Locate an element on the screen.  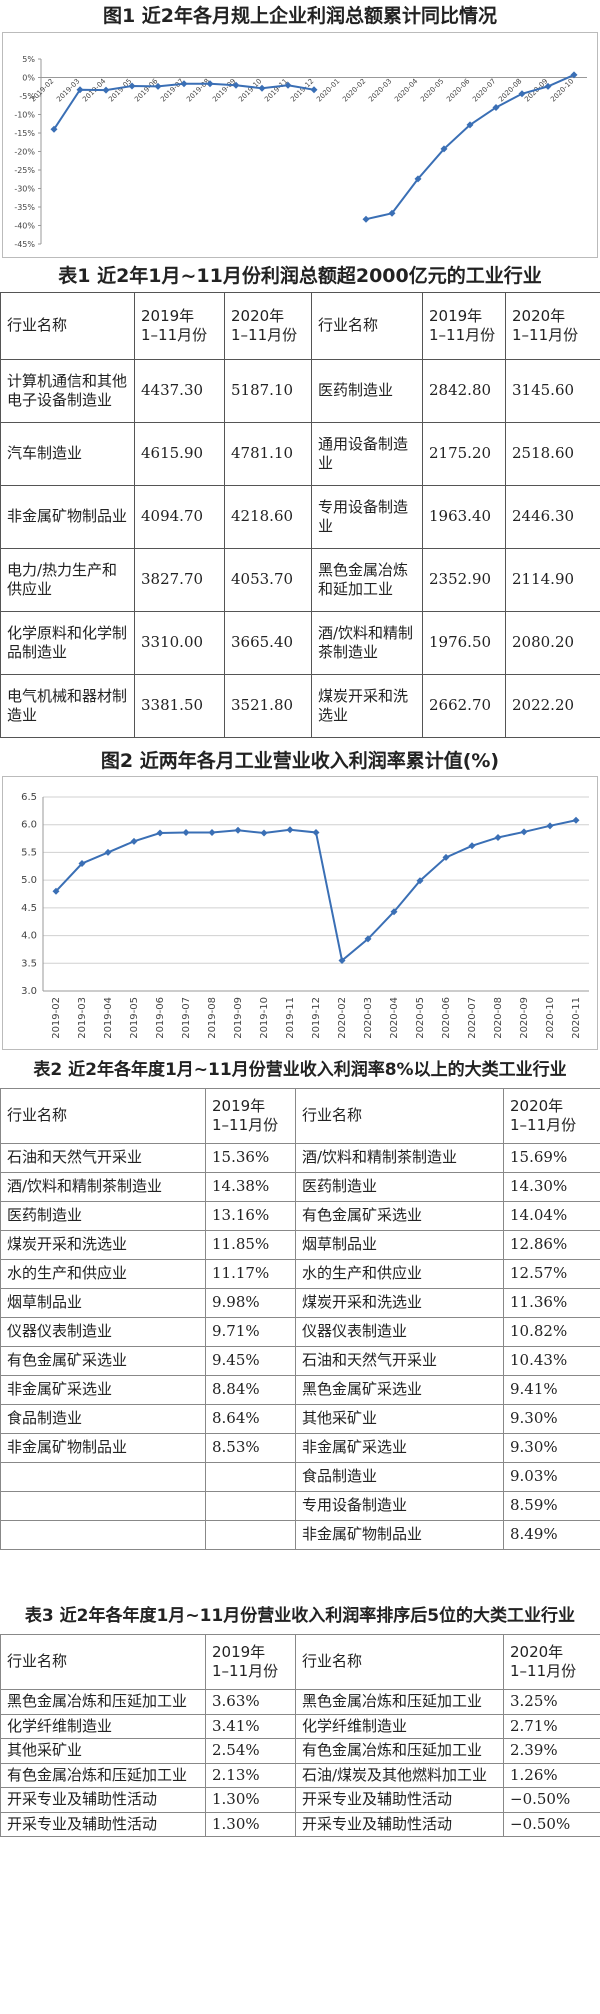
table-cell: 8.84% is located at coordinates (251, 1390).